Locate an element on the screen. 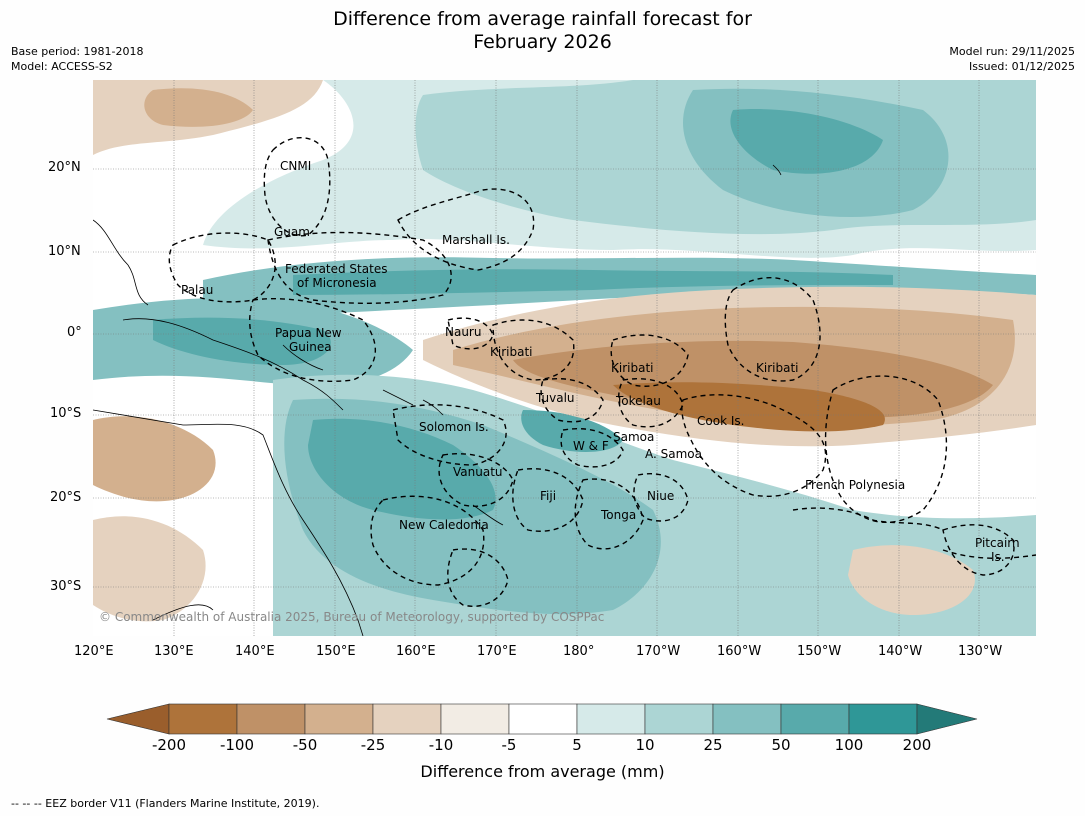 This screenshot has height=816, width=1085. label-french-polynesia: French Polynesia is located at coordinates (855, 485).